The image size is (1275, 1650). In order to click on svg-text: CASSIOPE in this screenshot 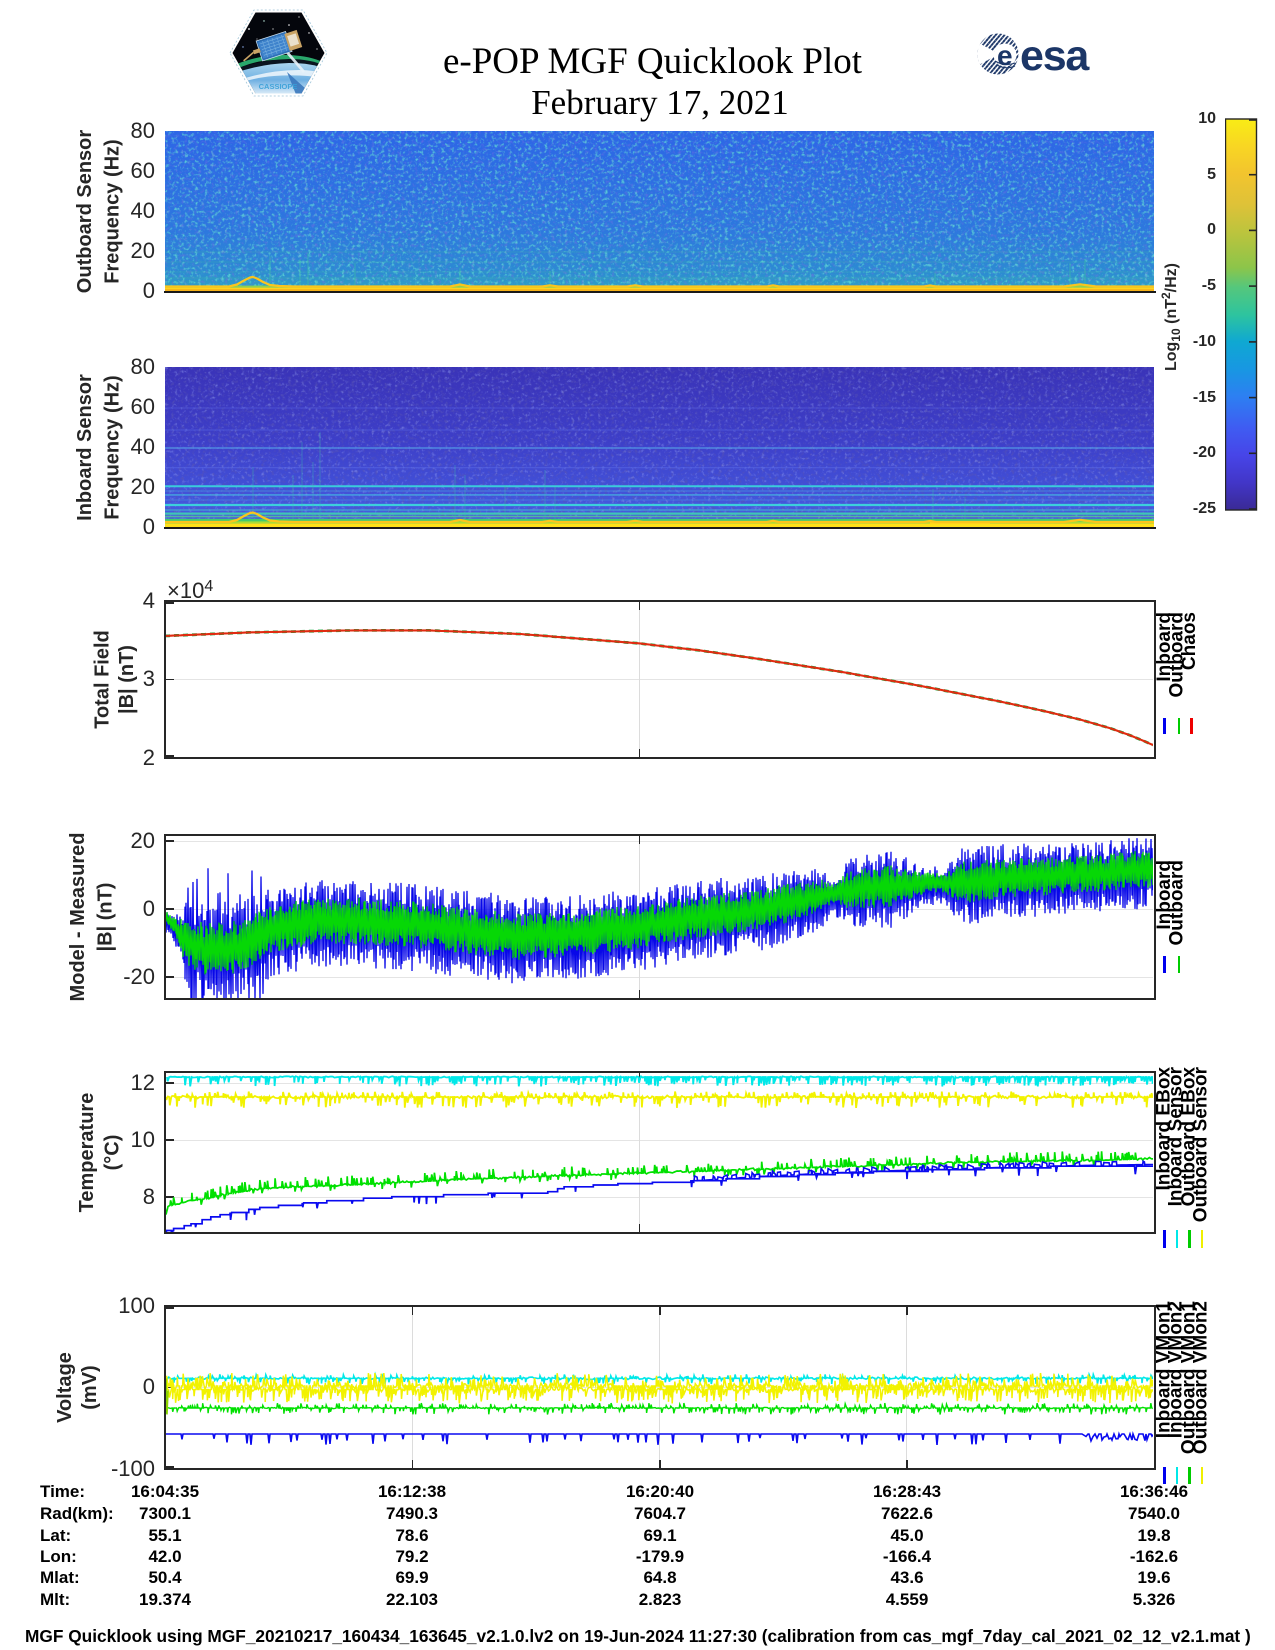, I will do `click(278, 86)`.